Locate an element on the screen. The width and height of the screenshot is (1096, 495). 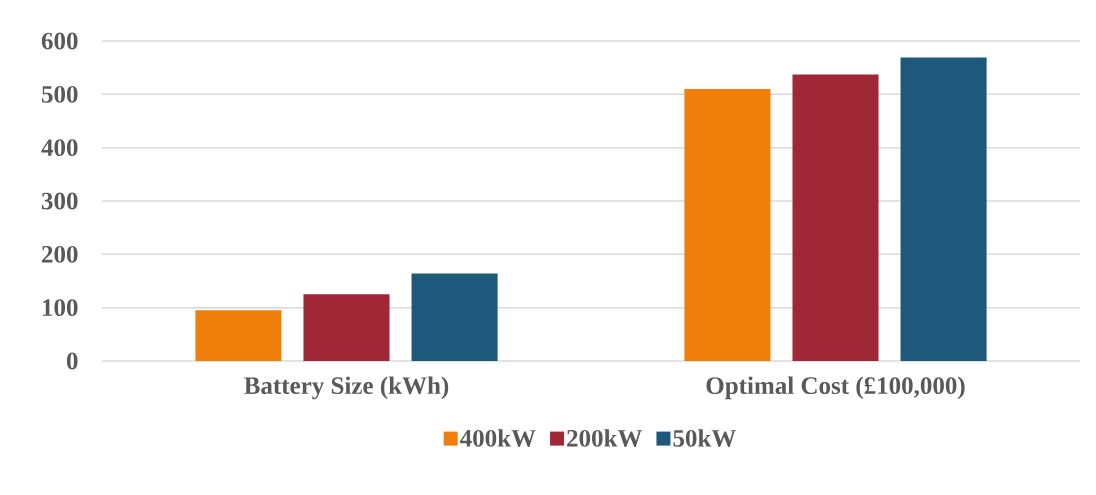
y-tick-label: 600 is located at coordinates (59, 41).